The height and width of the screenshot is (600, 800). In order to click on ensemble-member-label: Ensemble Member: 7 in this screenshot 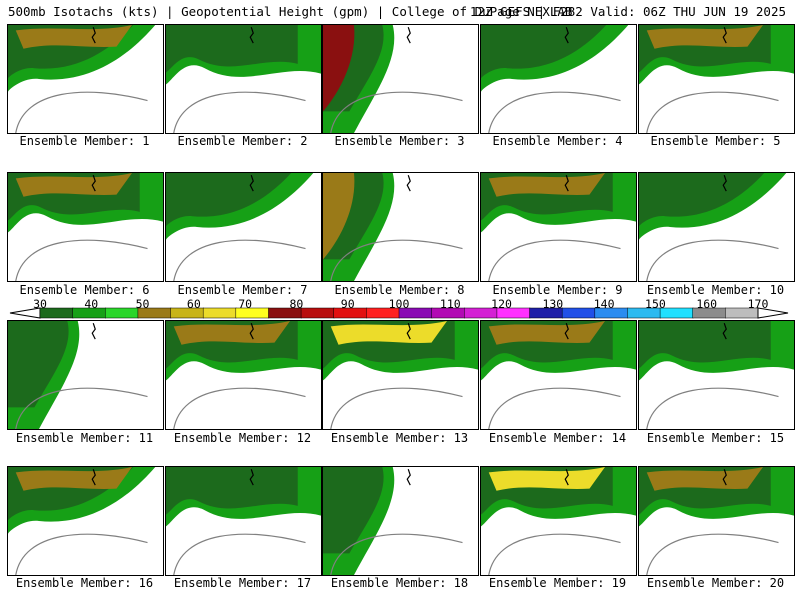, I will do `click(242, 290)`.